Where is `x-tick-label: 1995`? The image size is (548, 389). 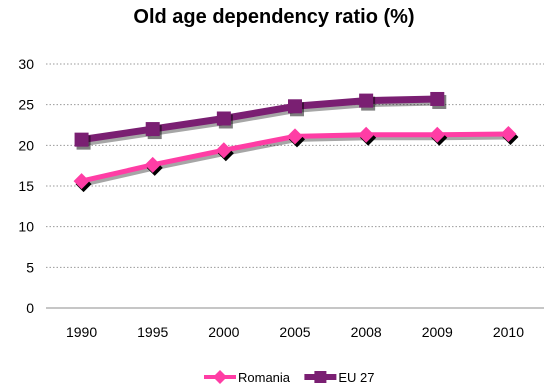
x-tick-label: 1995 is located at coordinates (152, 332).